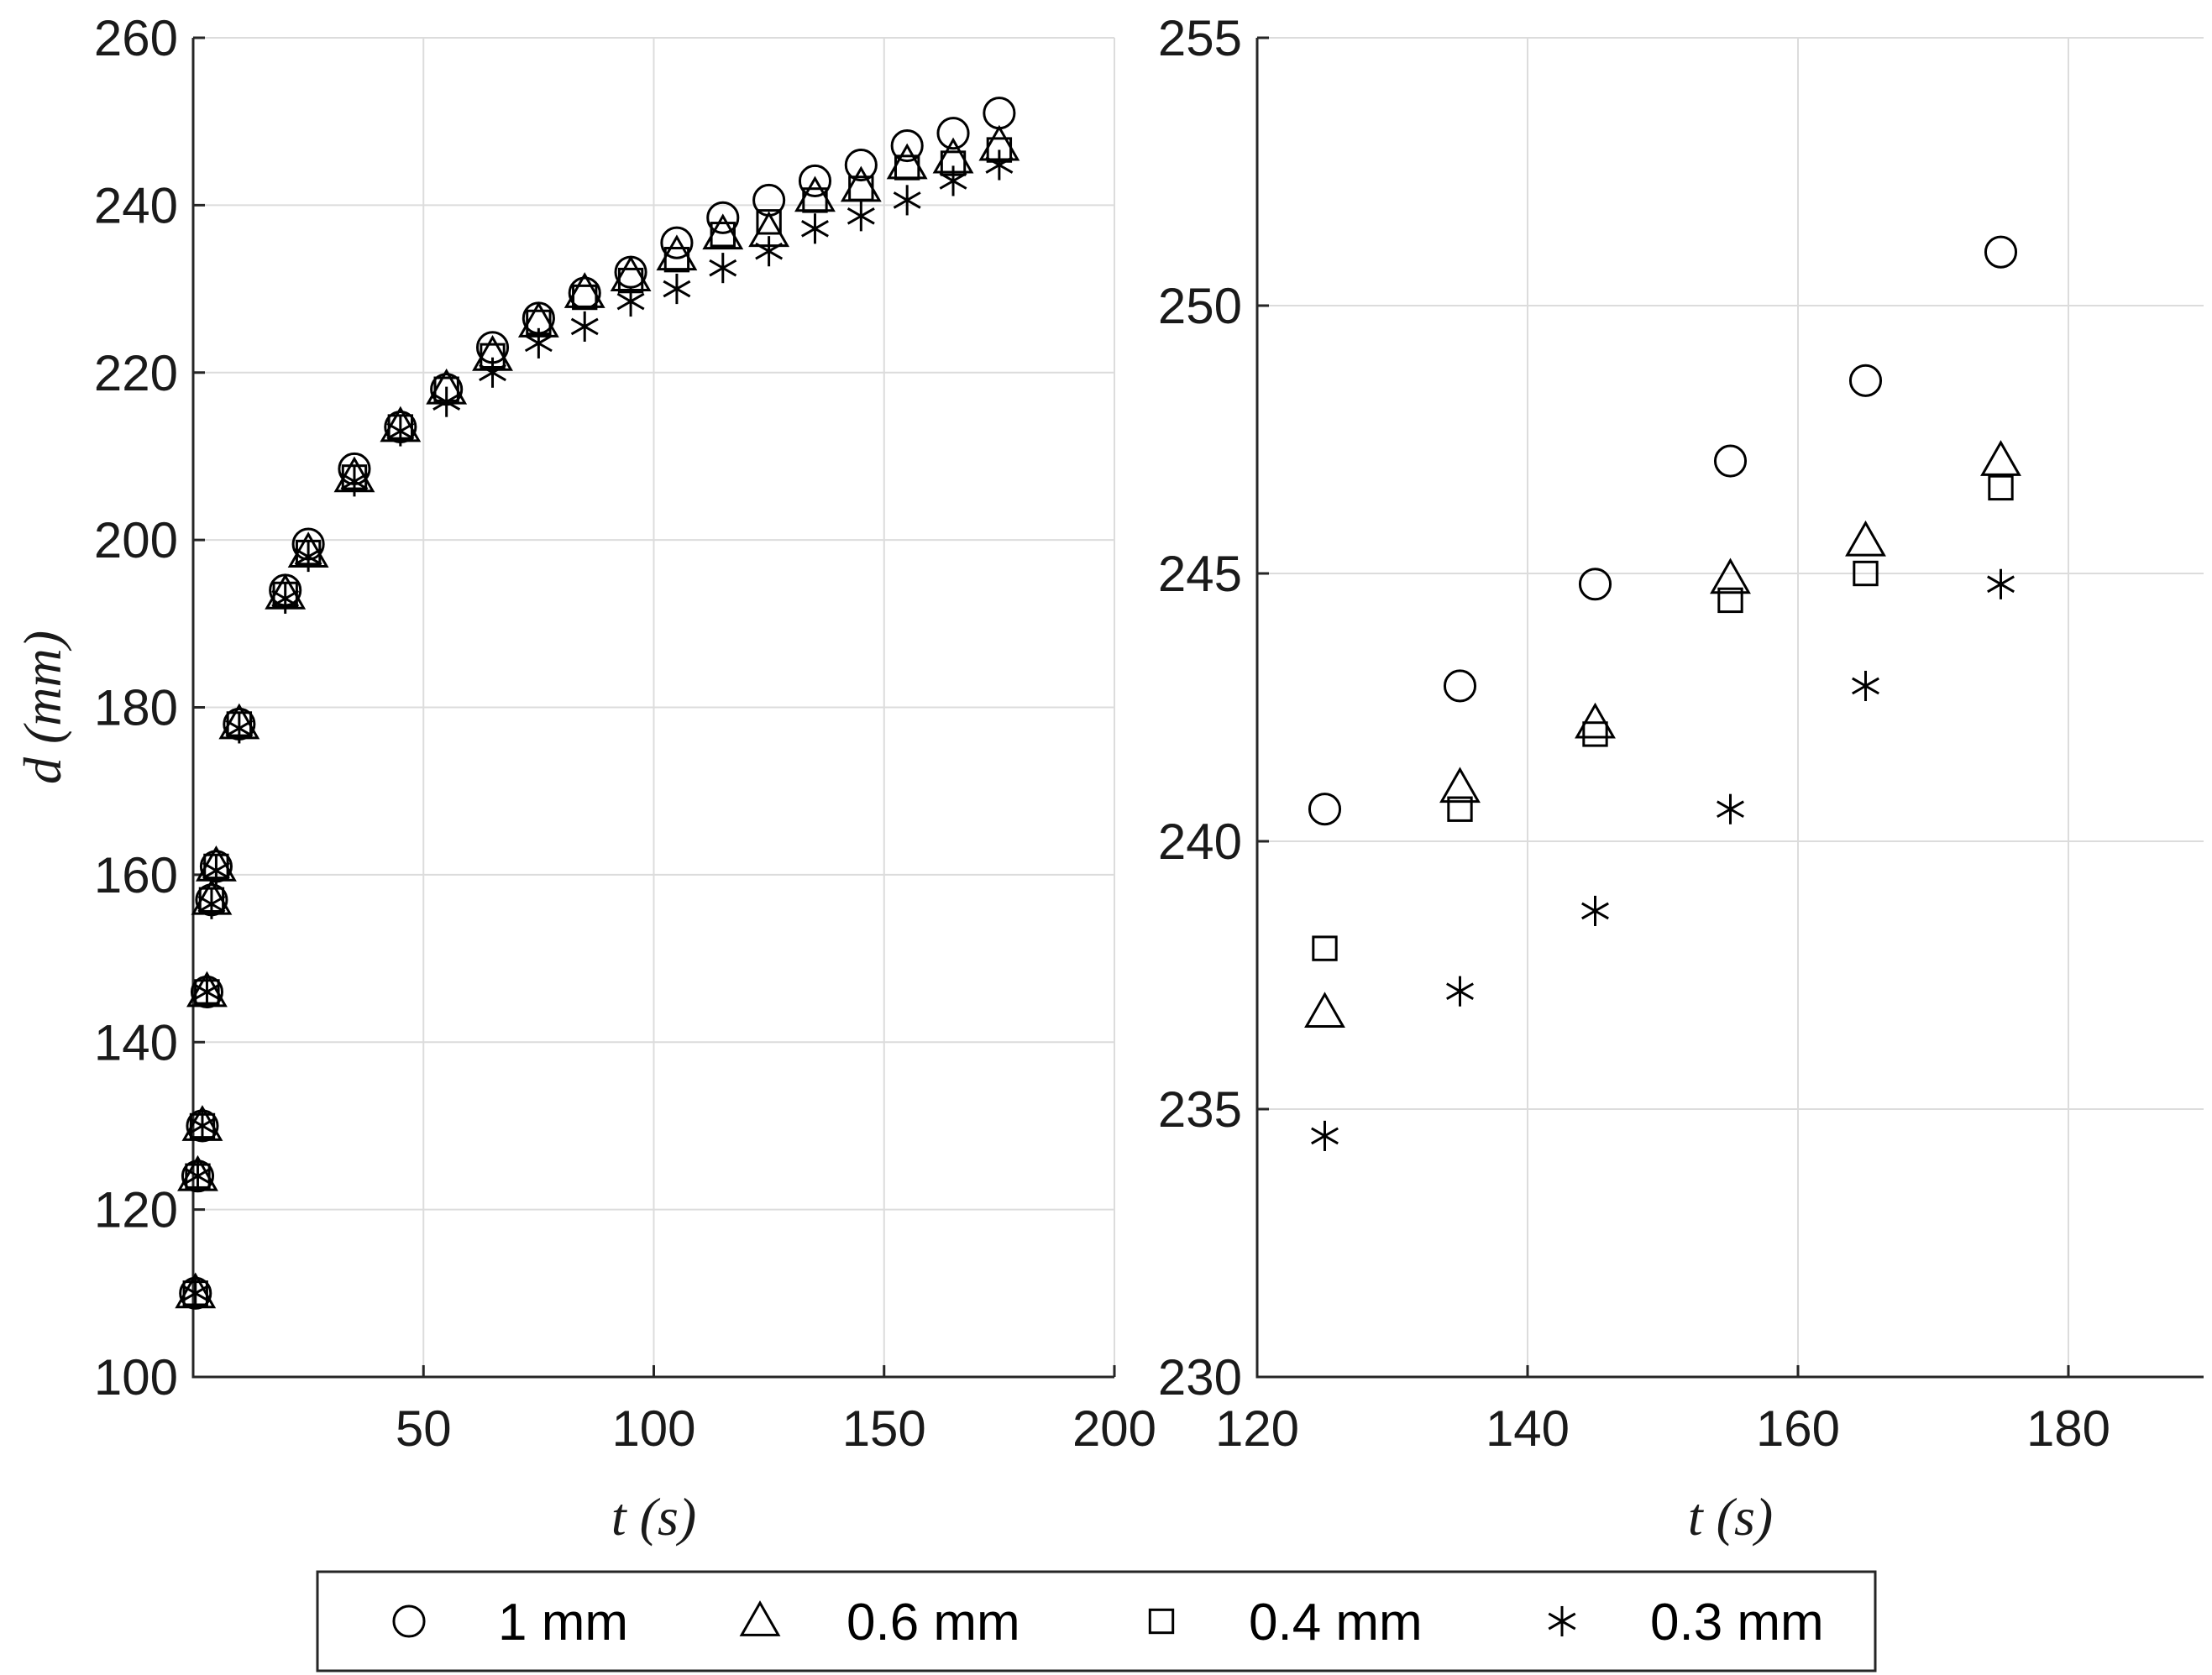  Describe the element at coordinates (136, 540) in the screenshot. I see `y-tick-label: 200` at that location.